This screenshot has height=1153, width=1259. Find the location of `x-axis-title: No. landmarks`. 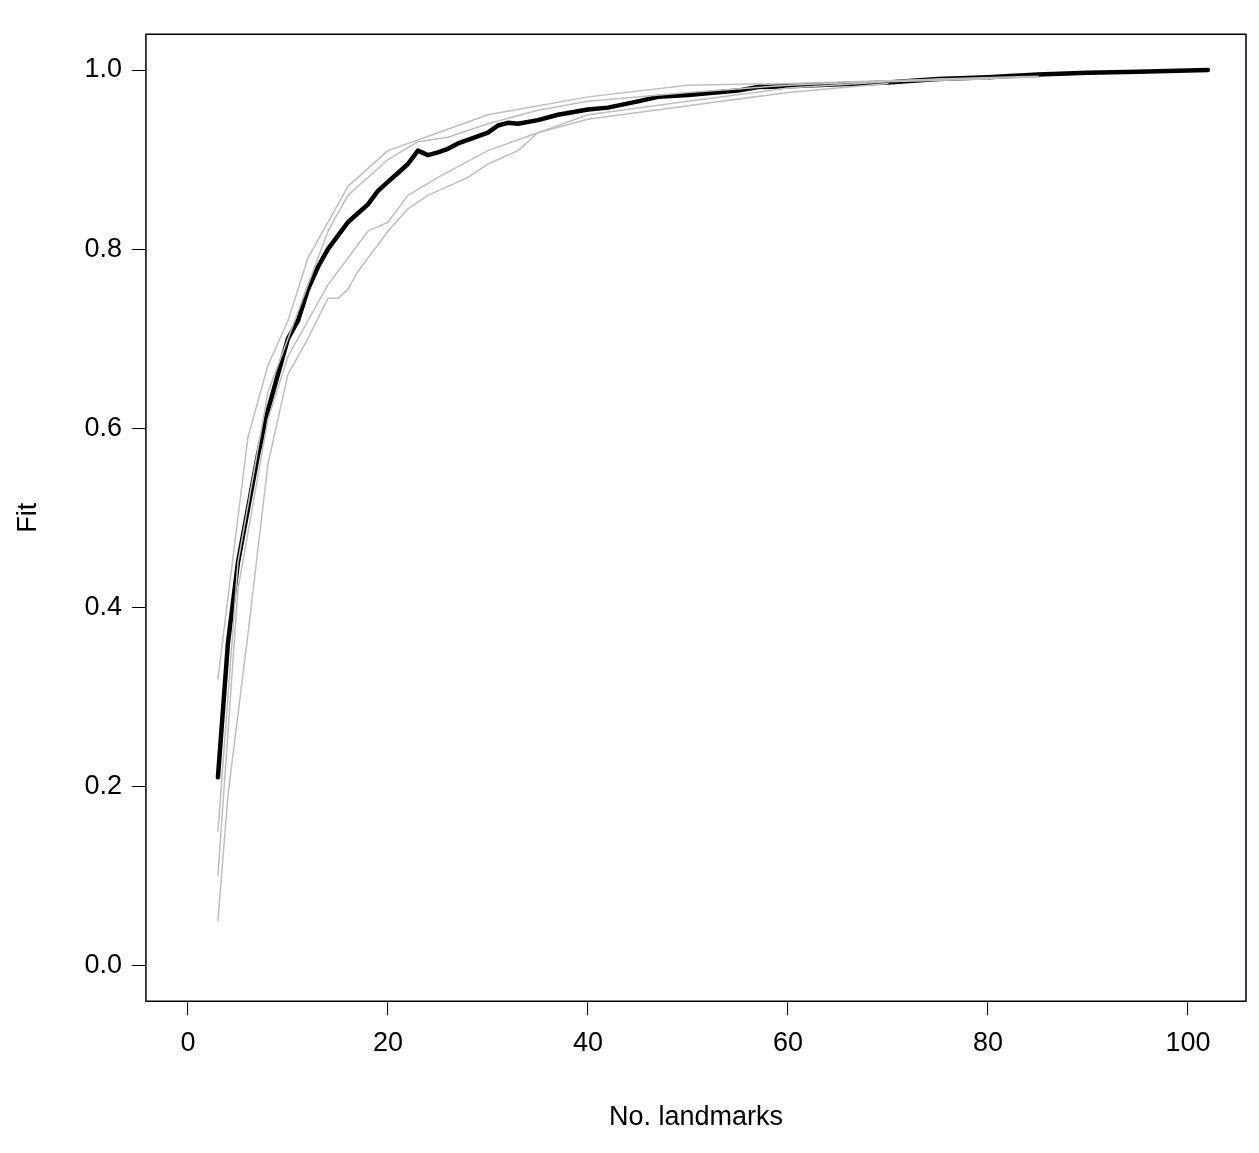

x-axis-title: No. landmarks is located at coordinates (696, 1116).